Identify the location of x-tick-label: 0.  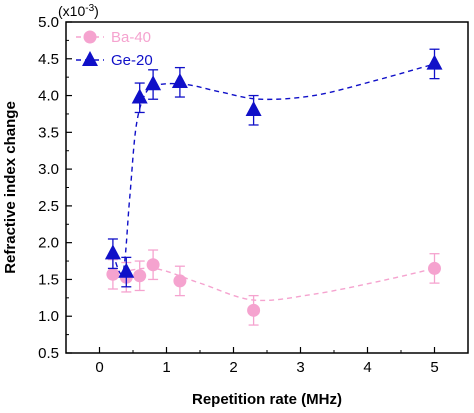
(99, 367).